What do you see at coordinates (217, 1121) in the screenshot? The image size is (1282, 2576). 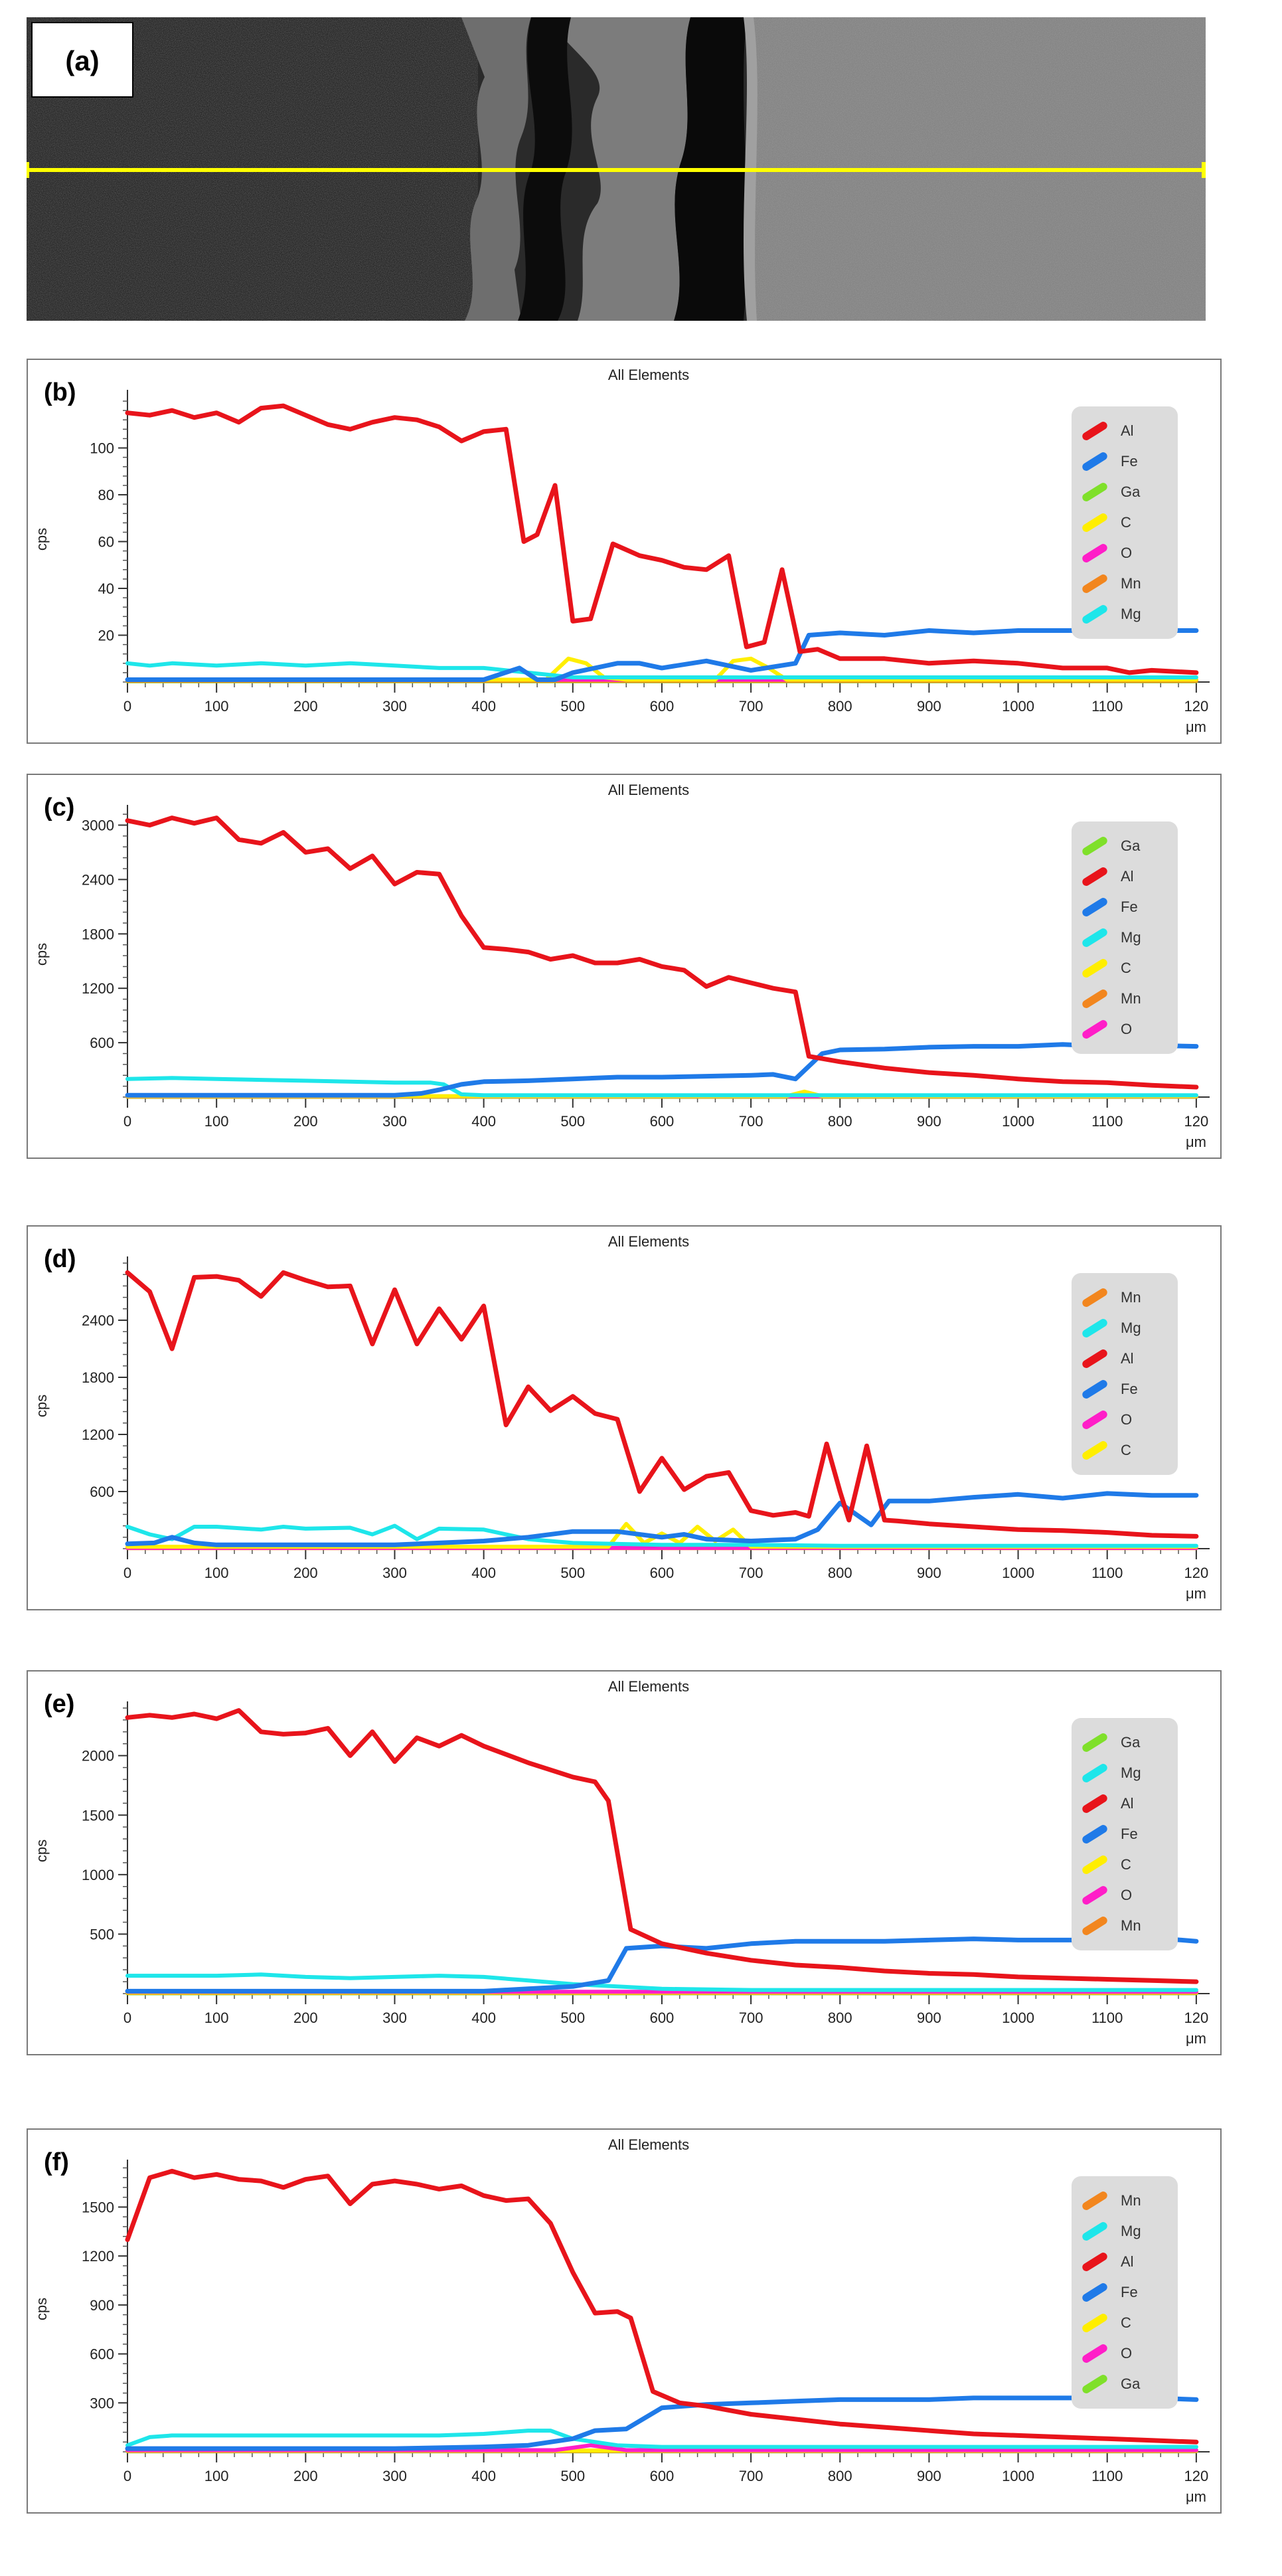 I see `x-tick-label: 100` at bounding box center [217, 1121].